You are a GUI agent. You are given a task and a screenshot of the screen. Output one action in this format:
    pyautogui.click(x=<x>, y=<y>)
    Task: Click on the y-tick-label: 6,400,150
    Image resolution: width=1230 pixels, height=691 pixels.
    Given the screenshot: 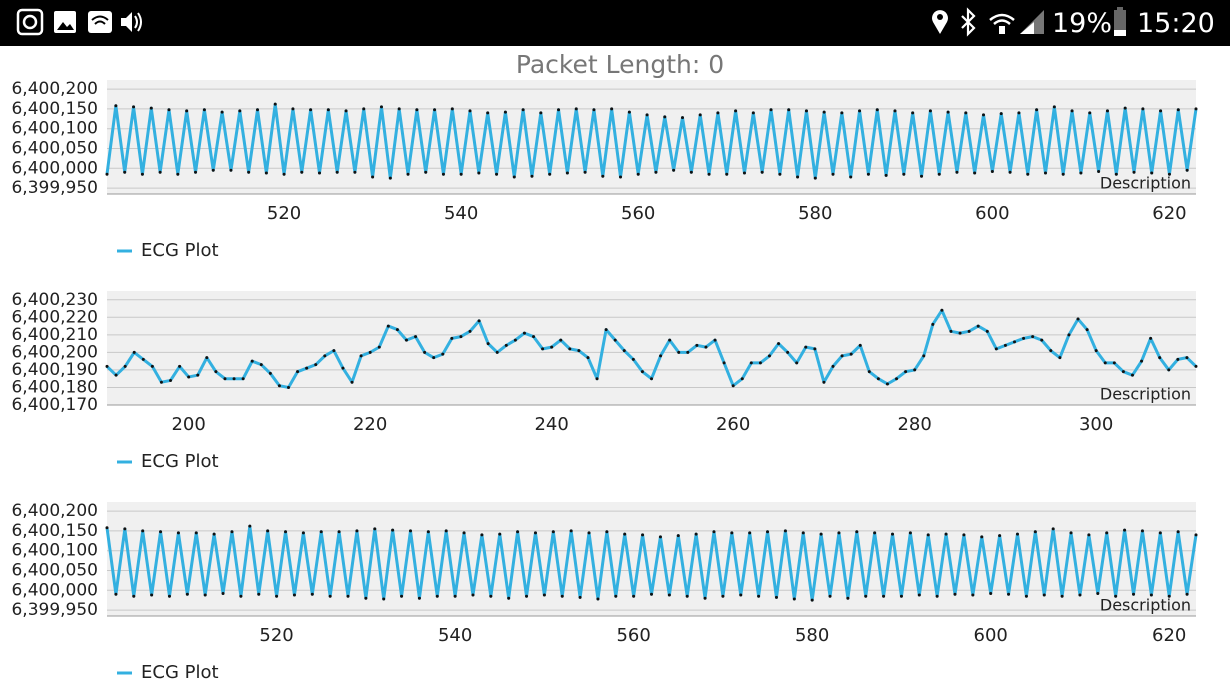 What is the action you would take?
    pyautogui.click(x=54, y=109)
    